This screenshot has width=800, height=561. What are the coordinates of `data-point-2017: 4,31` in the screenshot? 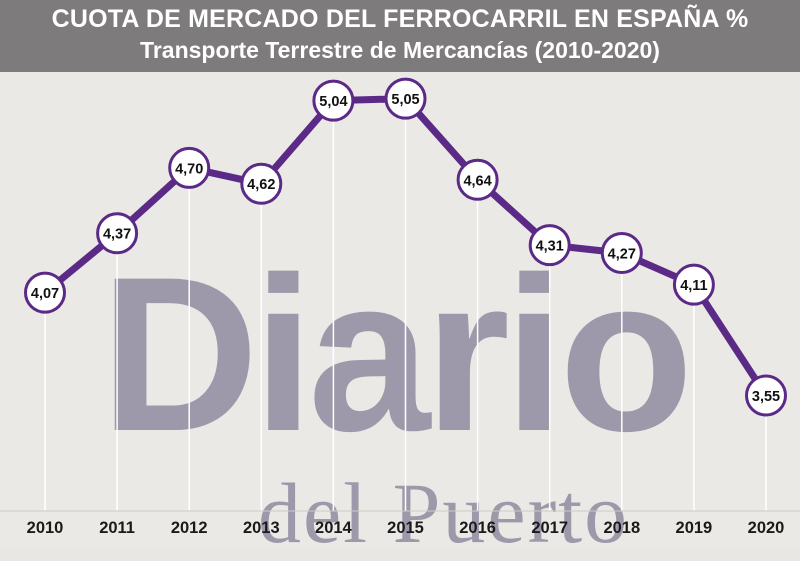 It's located at (549, 245).